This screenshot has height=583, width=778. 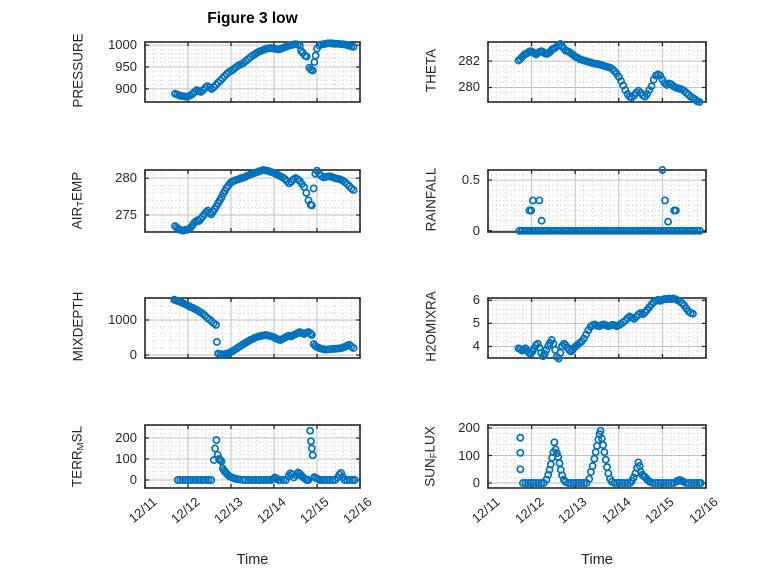 What do you see at coordinates (252, 18) in the screenshot?
I see `figure-title: Figure 3 low` at bounding box center [252, 18].